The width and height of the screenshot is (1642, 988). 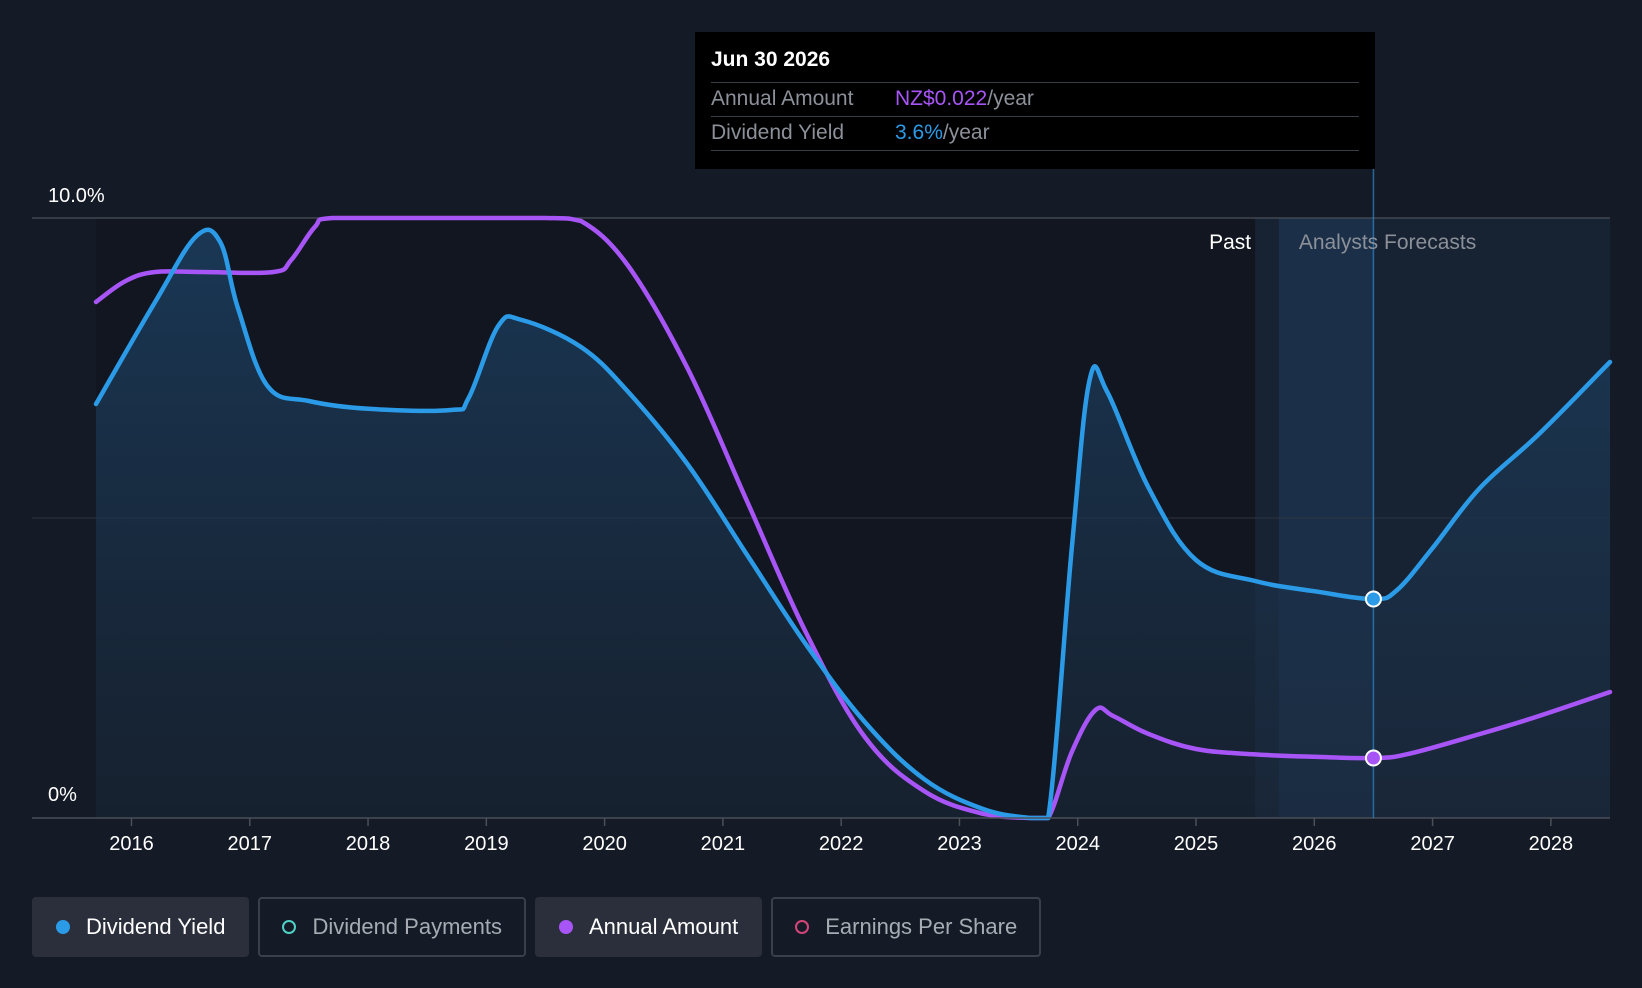 I want to click on x-tick-label: 2025, so click(x=1196, y=844).